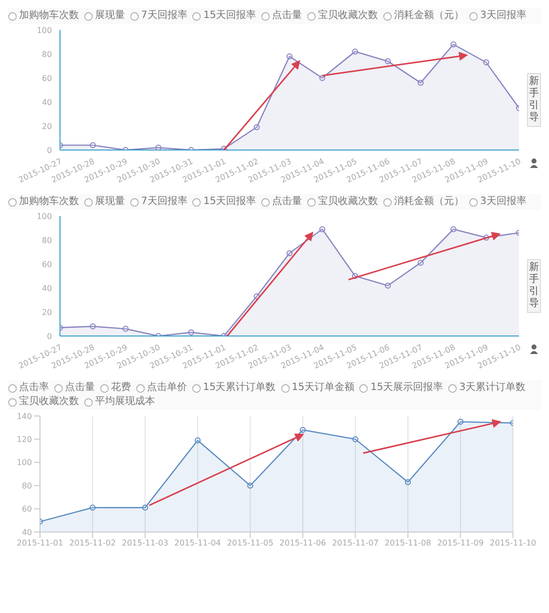 Image resolution: width=549 pixels, height=613 pixels. Describe the element at coordinates (145, 543) in the screenshot. I see `x-tick-label: 2015-11-03` at that location.